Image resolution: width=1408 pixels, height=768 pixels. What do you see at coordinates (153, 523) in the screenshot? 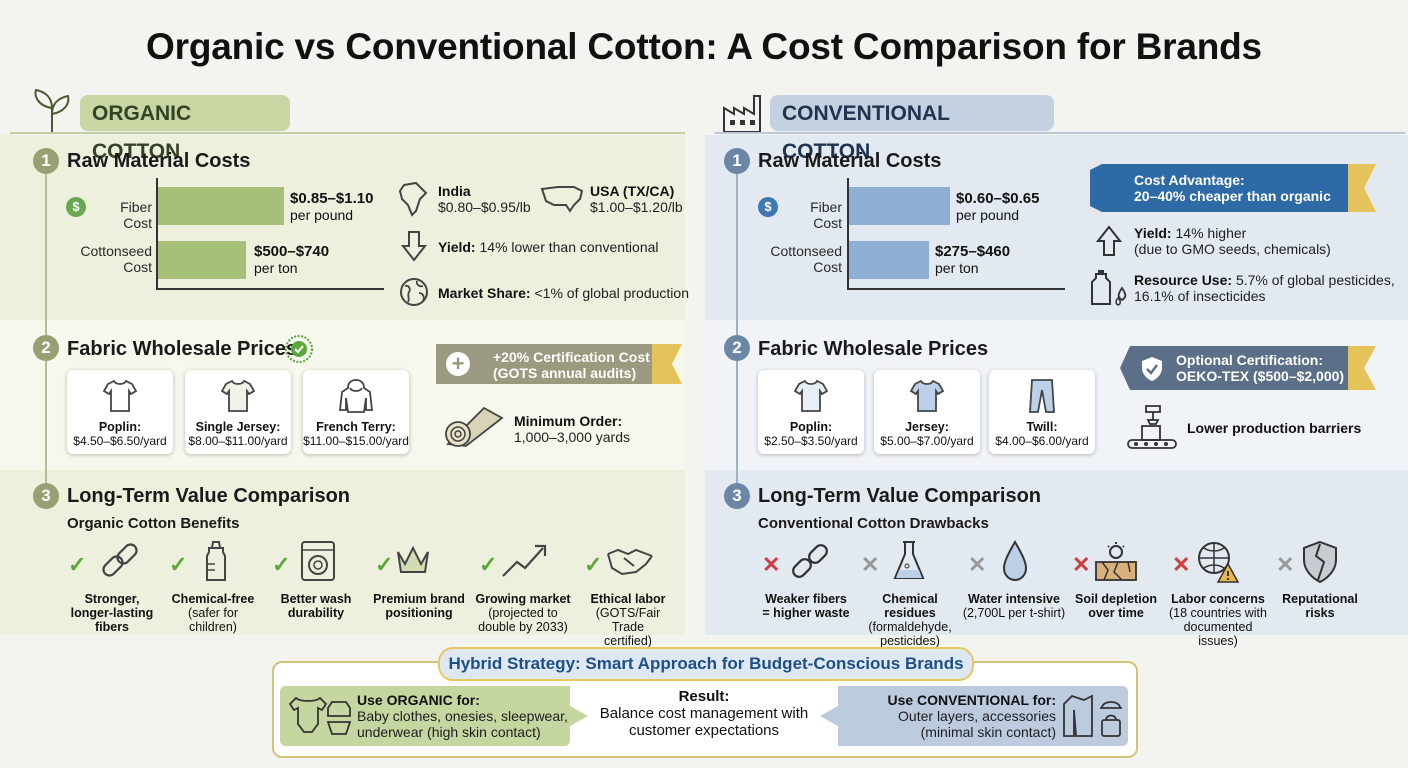
I see `organic-s3-subtitle: Organic Cotton Benefits` at bounding box center [153, 523].